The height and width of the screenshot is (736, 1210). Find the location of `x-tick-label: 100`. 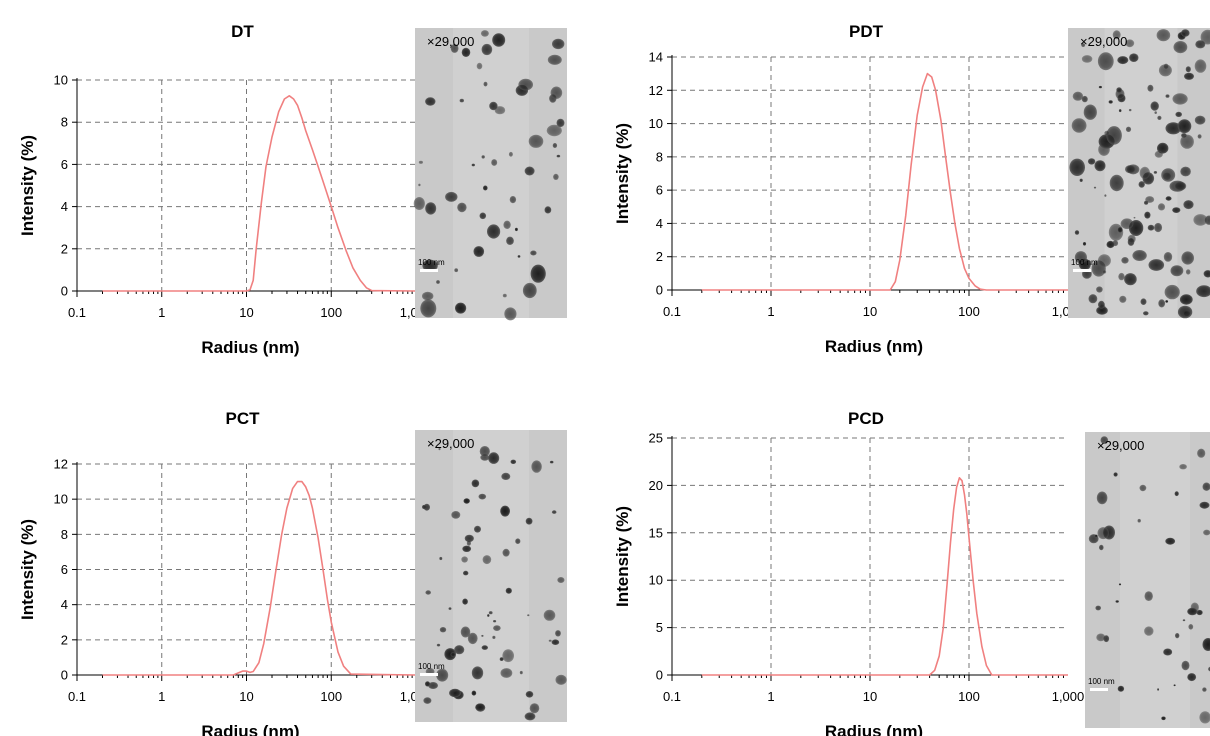

x-tick-label: 100 is located at coordinates (969, 696).